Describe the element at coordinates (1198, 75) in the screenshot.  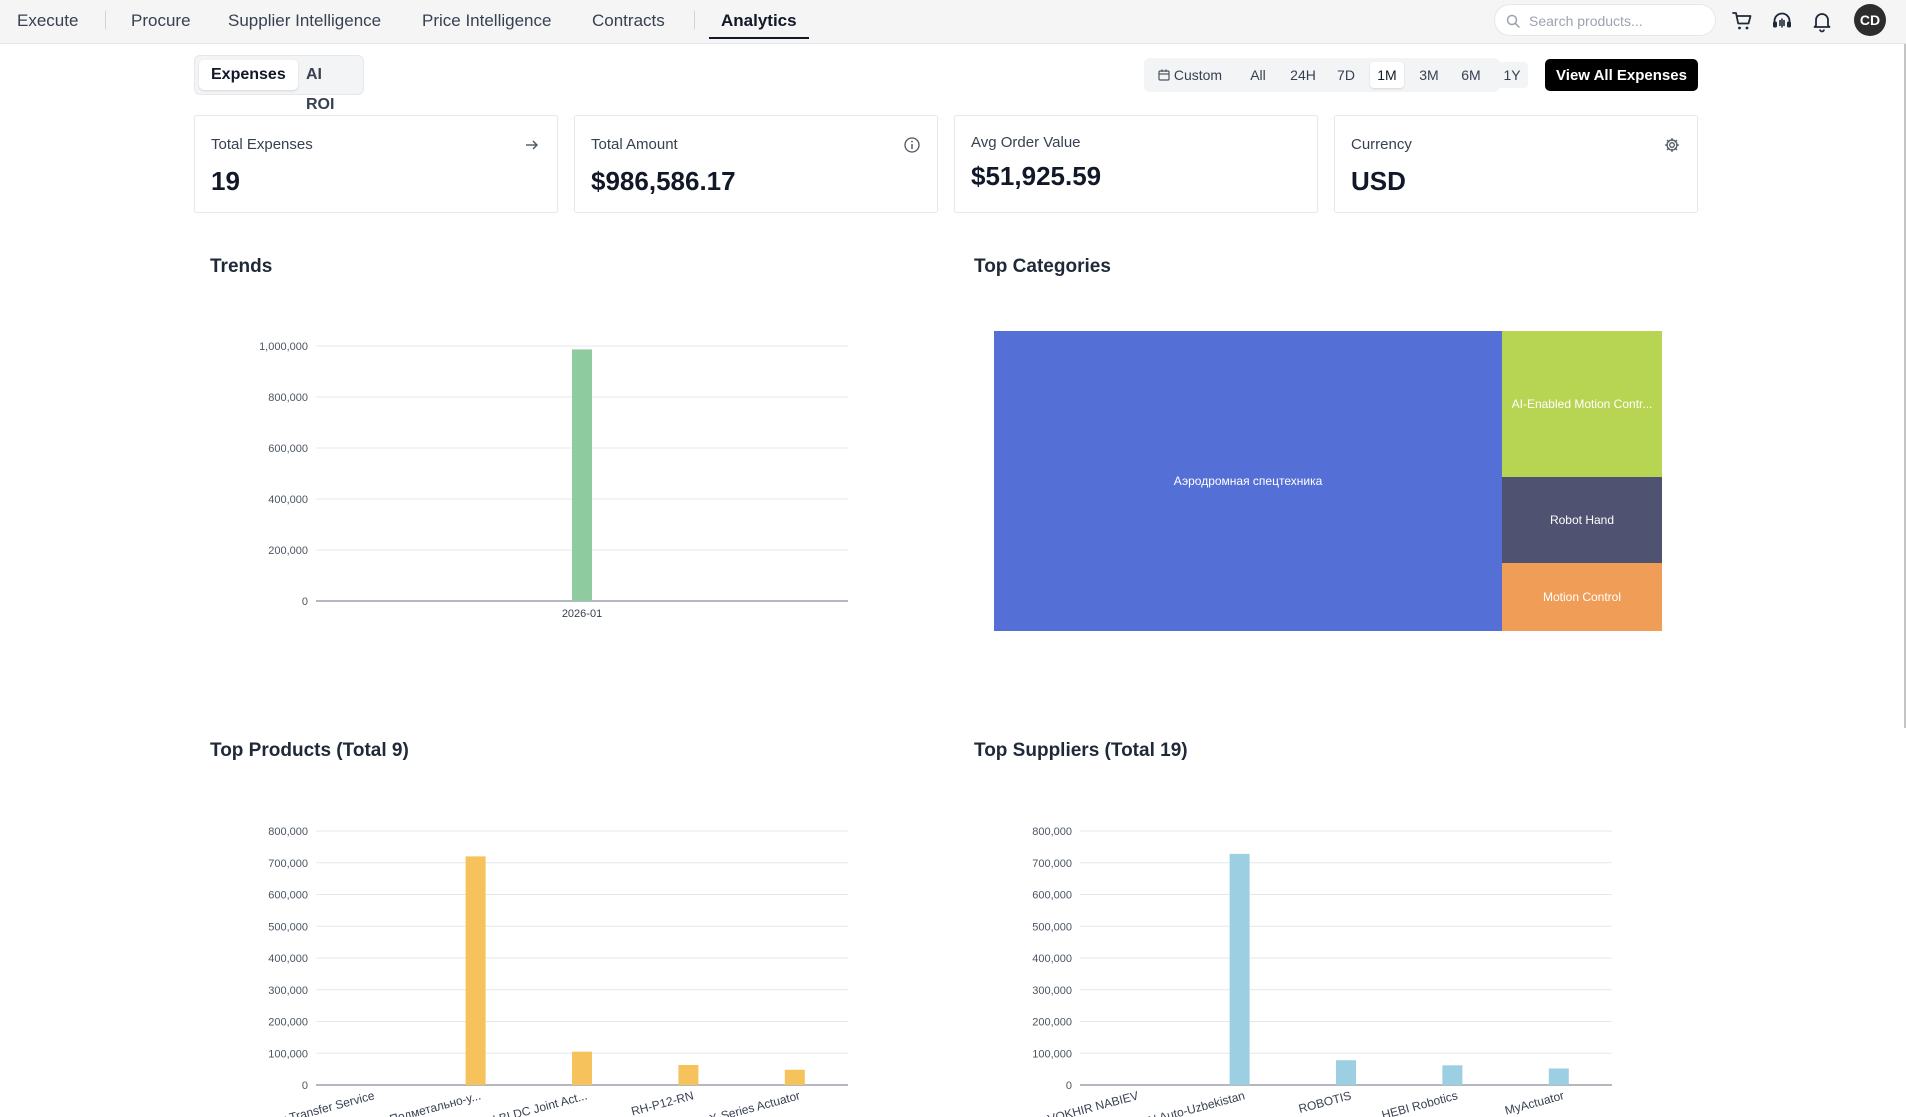
I see `range-custom-label: Custom` at that location.